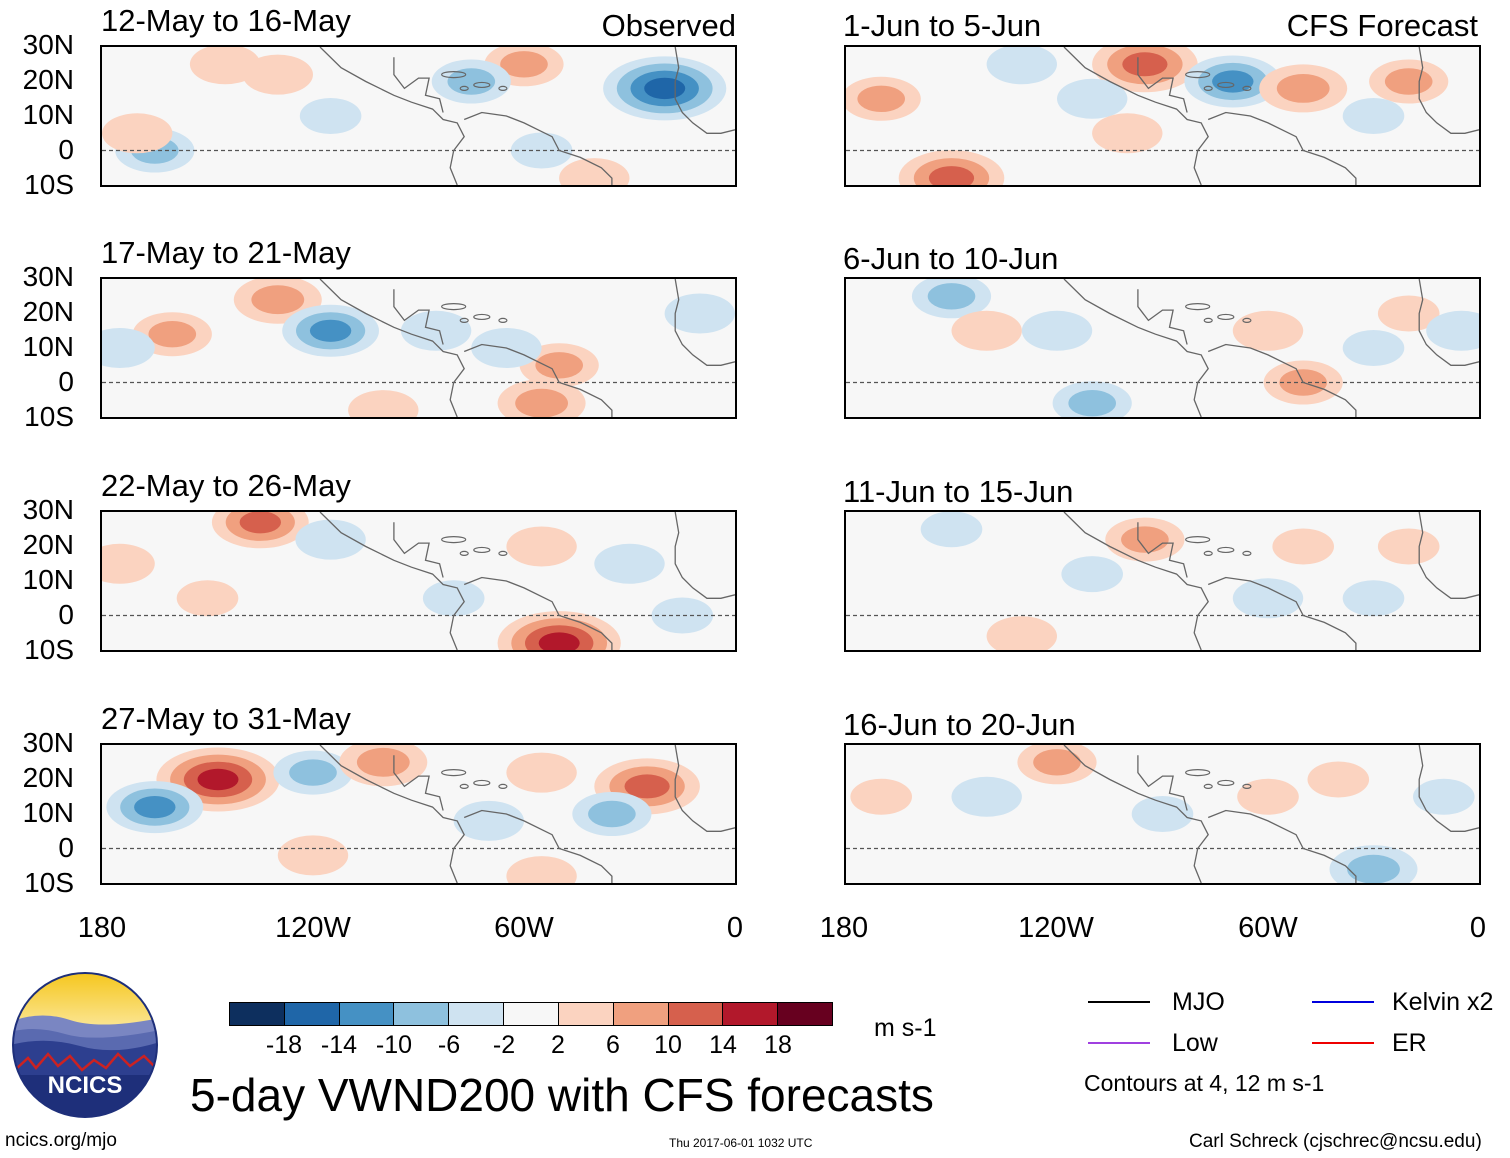 The image size is (1510, 1158). Describe the element at coordinates (524, 928) in the screenshot. I see `lon-tick-left: 60W` at that location.